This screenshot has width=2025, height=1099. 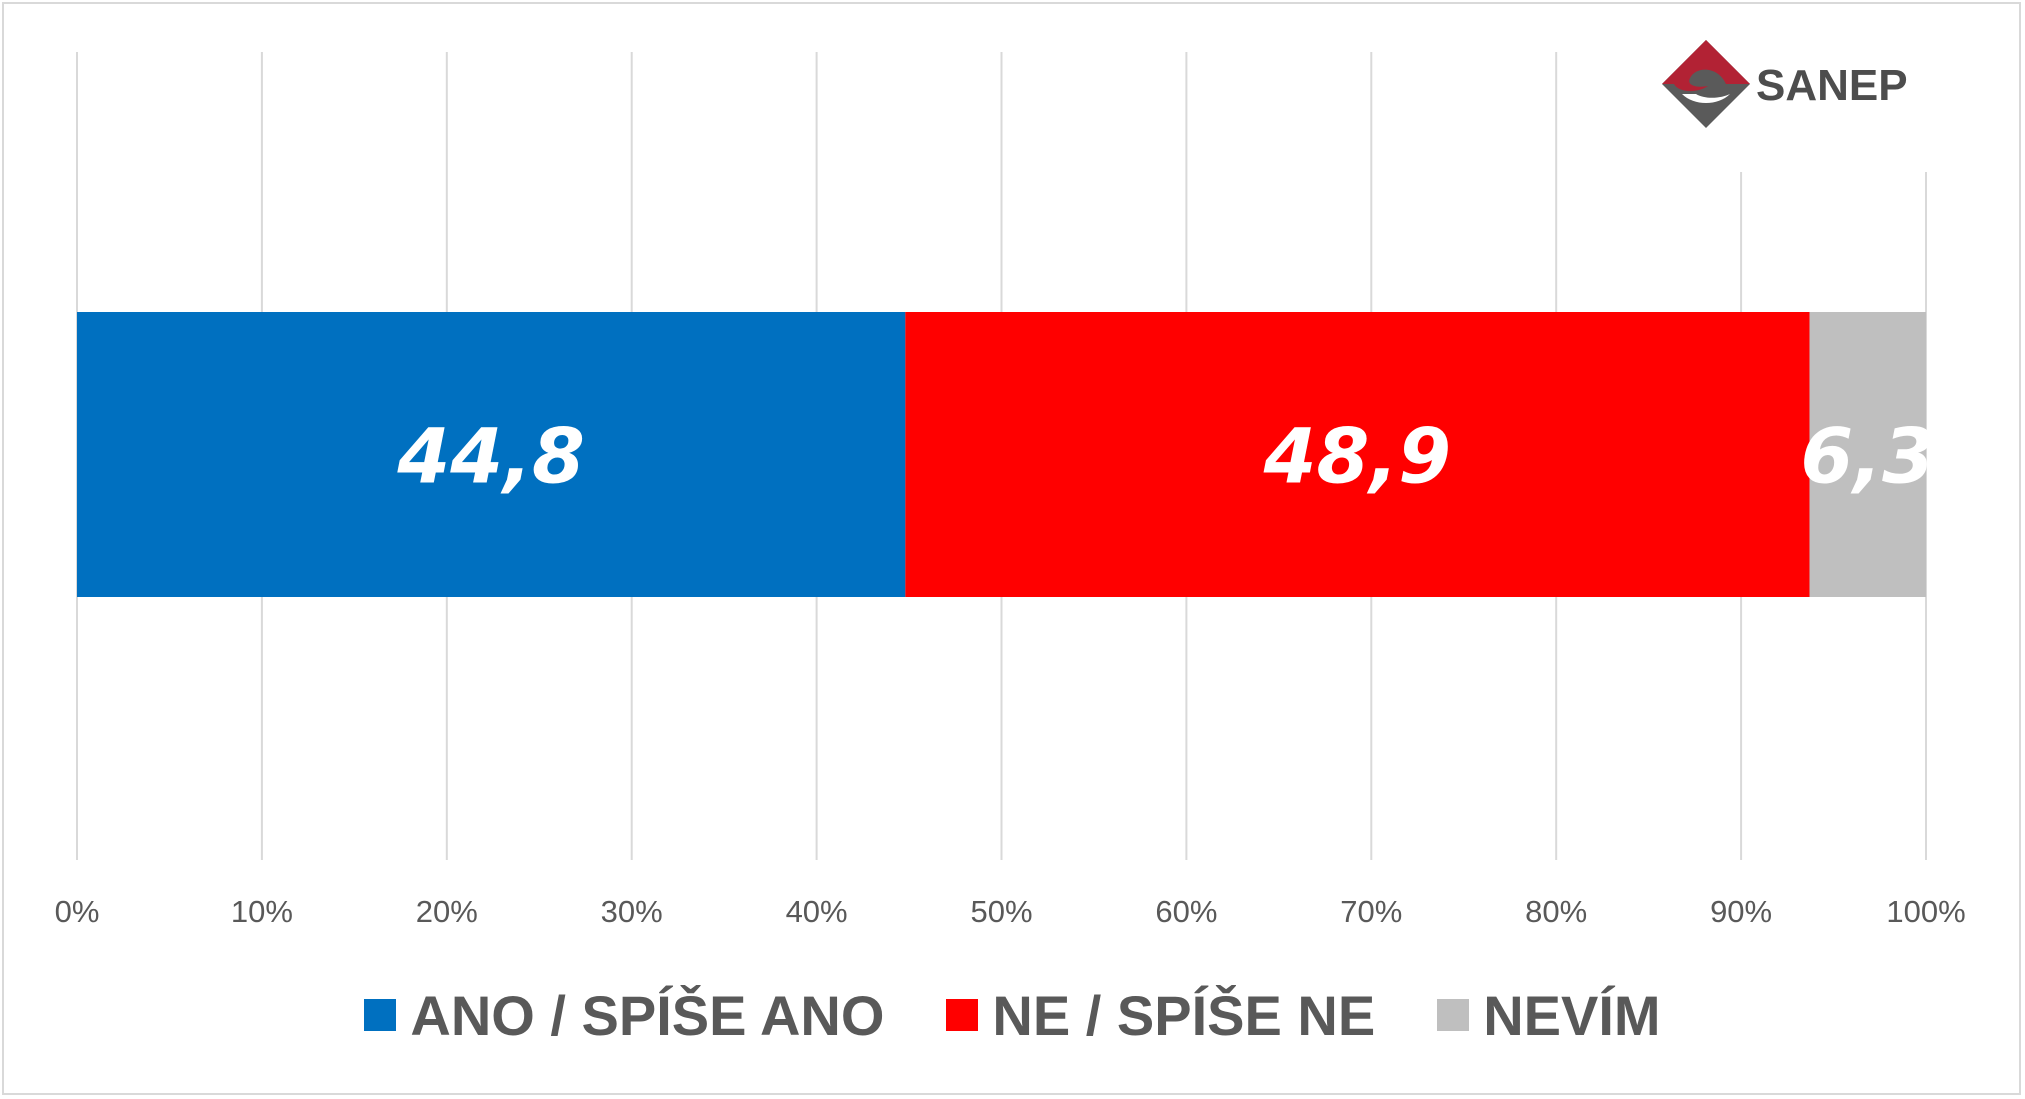 I want to click on legend-item: ANO / SPÍŠE ANO, so click(x=624, y=1015).